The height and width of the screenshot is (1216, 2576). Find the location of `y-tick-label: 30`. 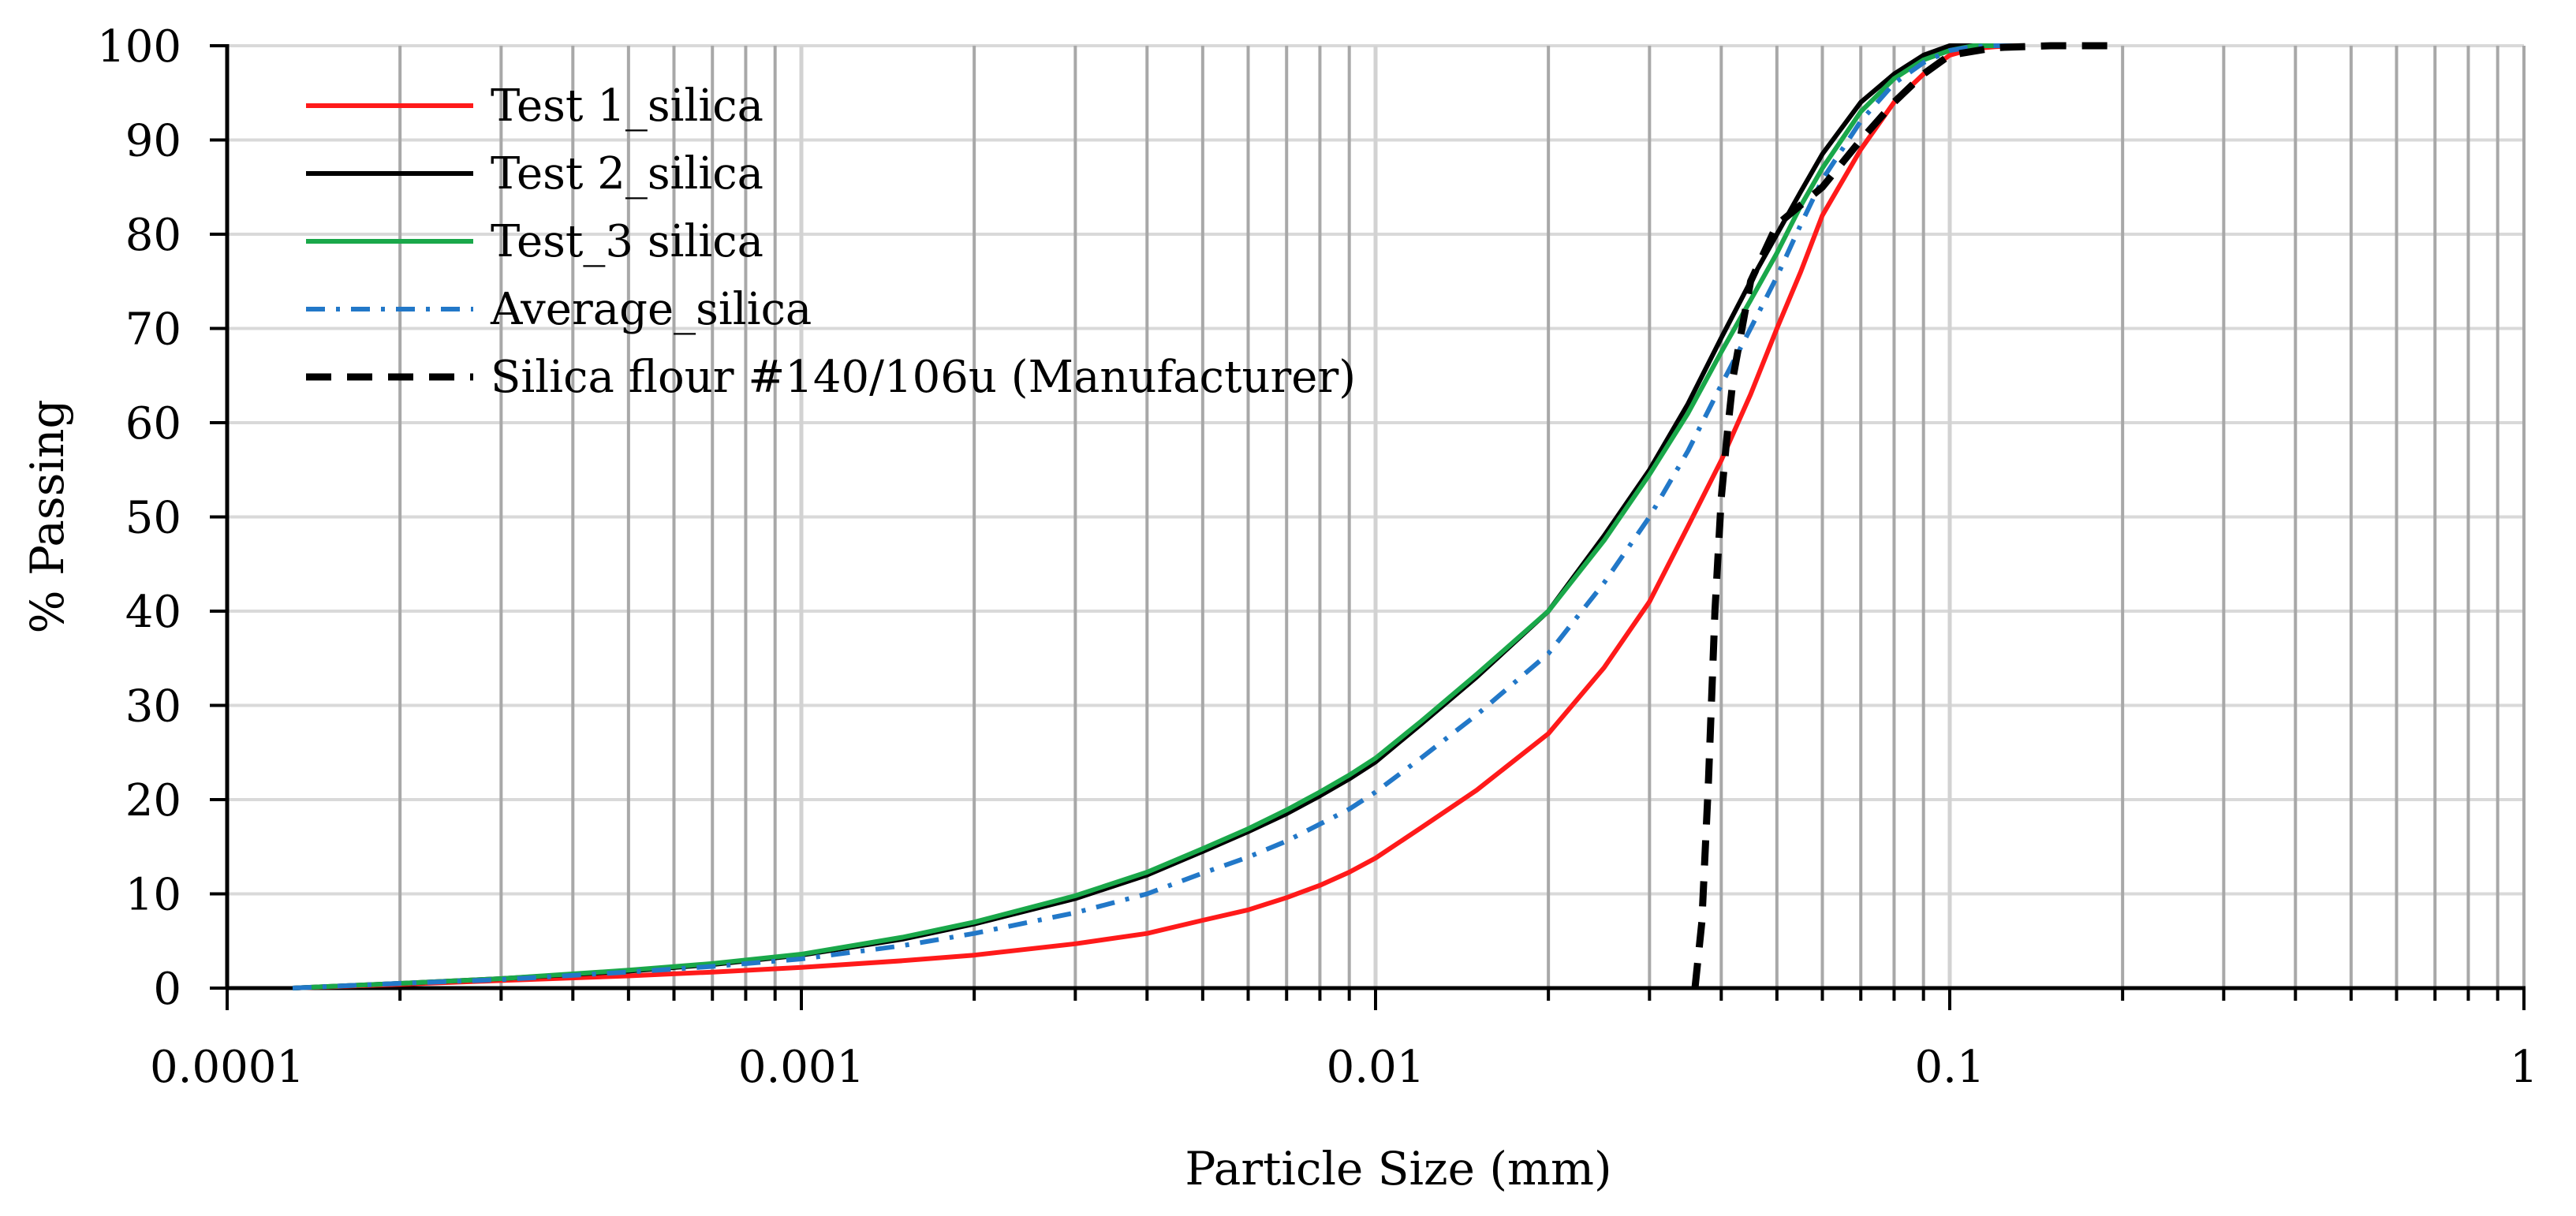

y-tick-label: 30 is located at coordinates (153, 707).